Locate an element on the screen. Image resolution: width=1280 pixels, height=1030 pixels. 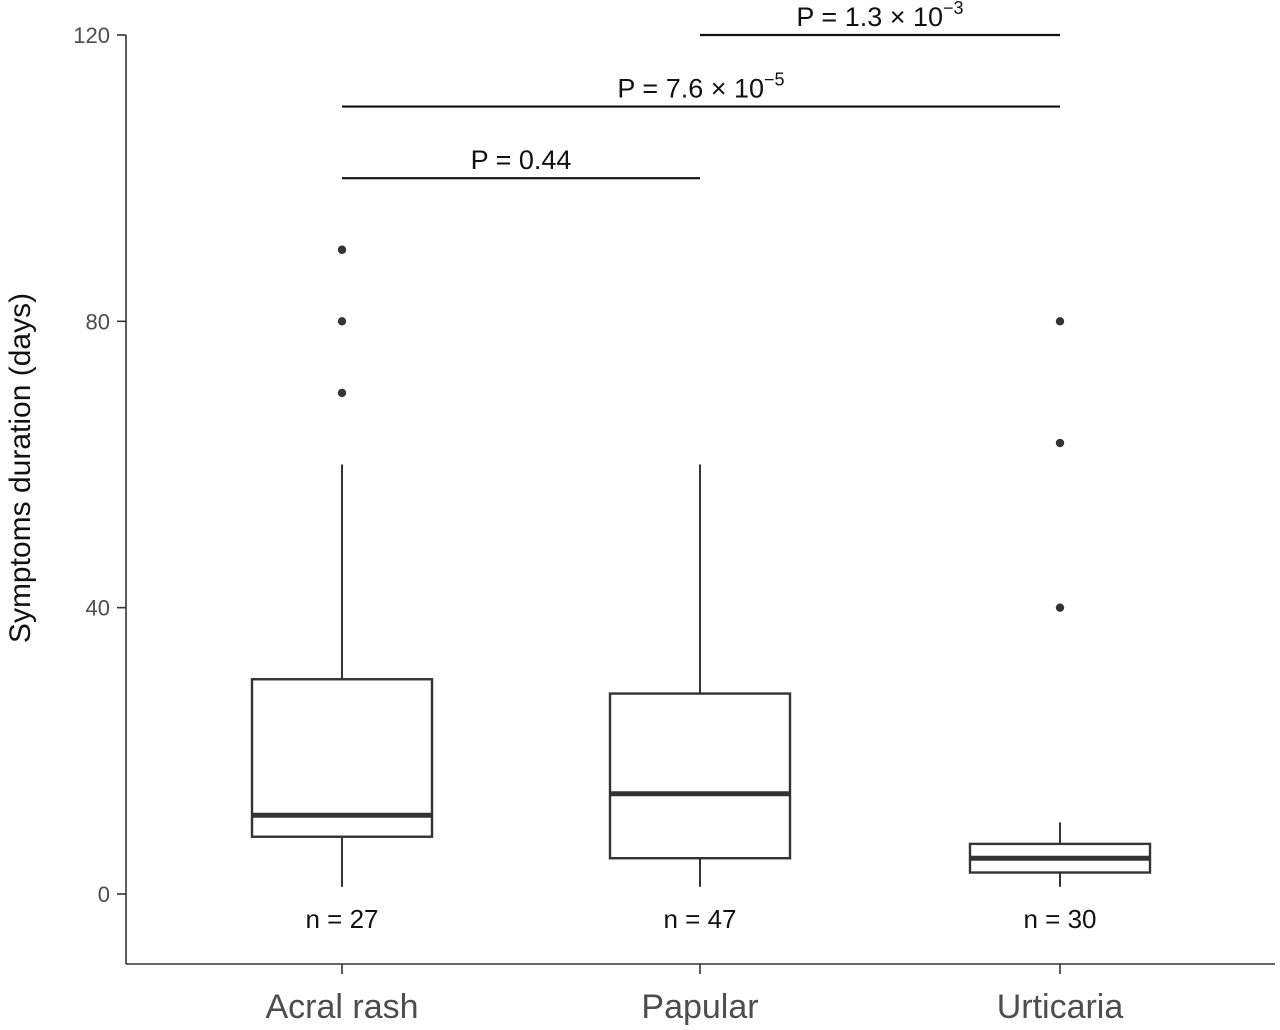
comparison-bracket: P = 7.6 × 10−5 is located at coordinates (701, 89).